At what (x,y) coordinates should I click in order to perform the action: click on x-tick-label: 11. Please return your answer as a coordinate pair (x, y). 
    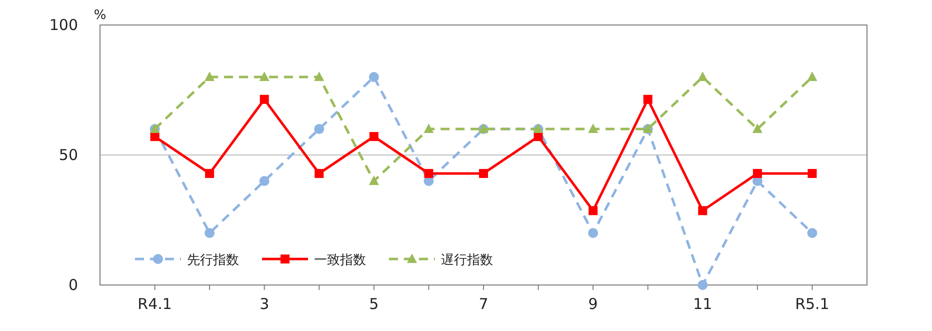
    Looking at the image, I should click on (702, 304).